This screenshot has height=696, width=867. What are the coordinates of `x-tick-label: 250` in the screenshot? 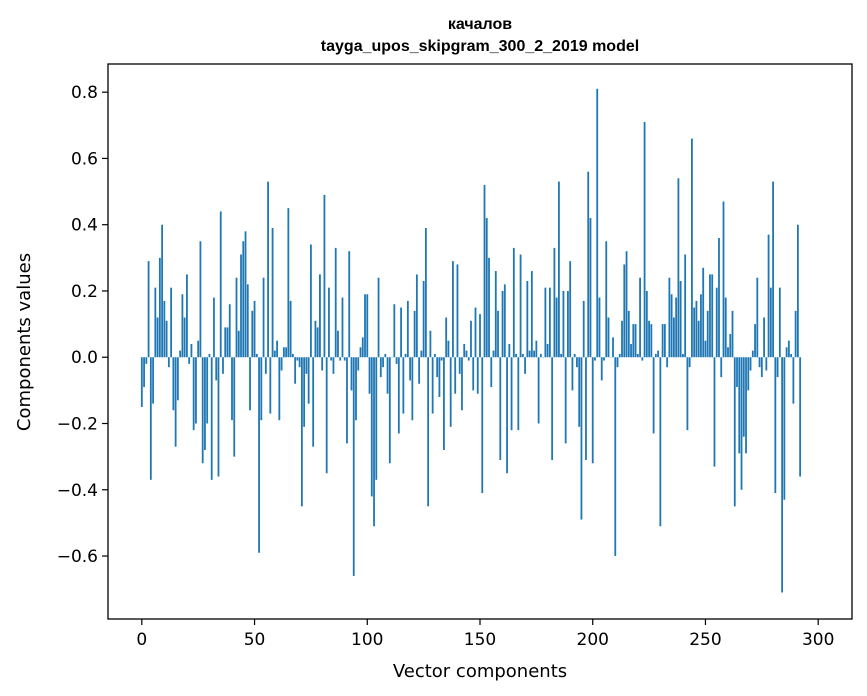 It's located at (705, 640).